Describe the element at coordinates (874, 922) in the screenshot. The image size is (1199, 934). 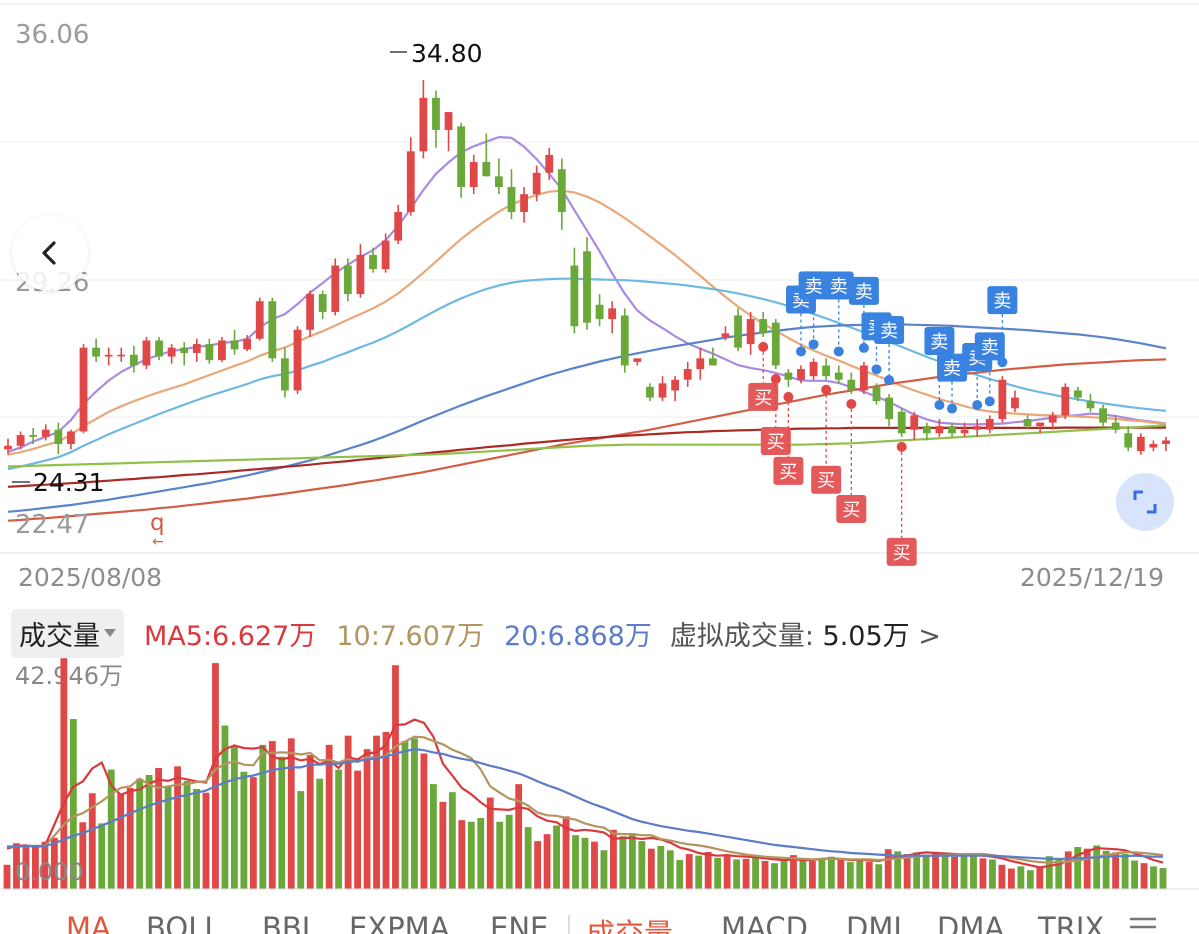
I see `tab-dmi: DMI` at that location.